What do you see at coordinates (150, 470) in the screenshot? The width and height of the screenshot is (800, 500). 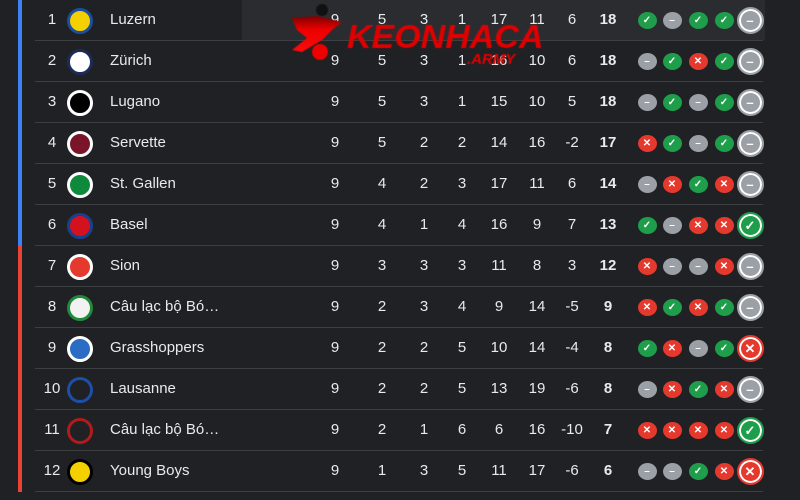 I see `team-name: Young Boys` at bounding box center [150, 470].